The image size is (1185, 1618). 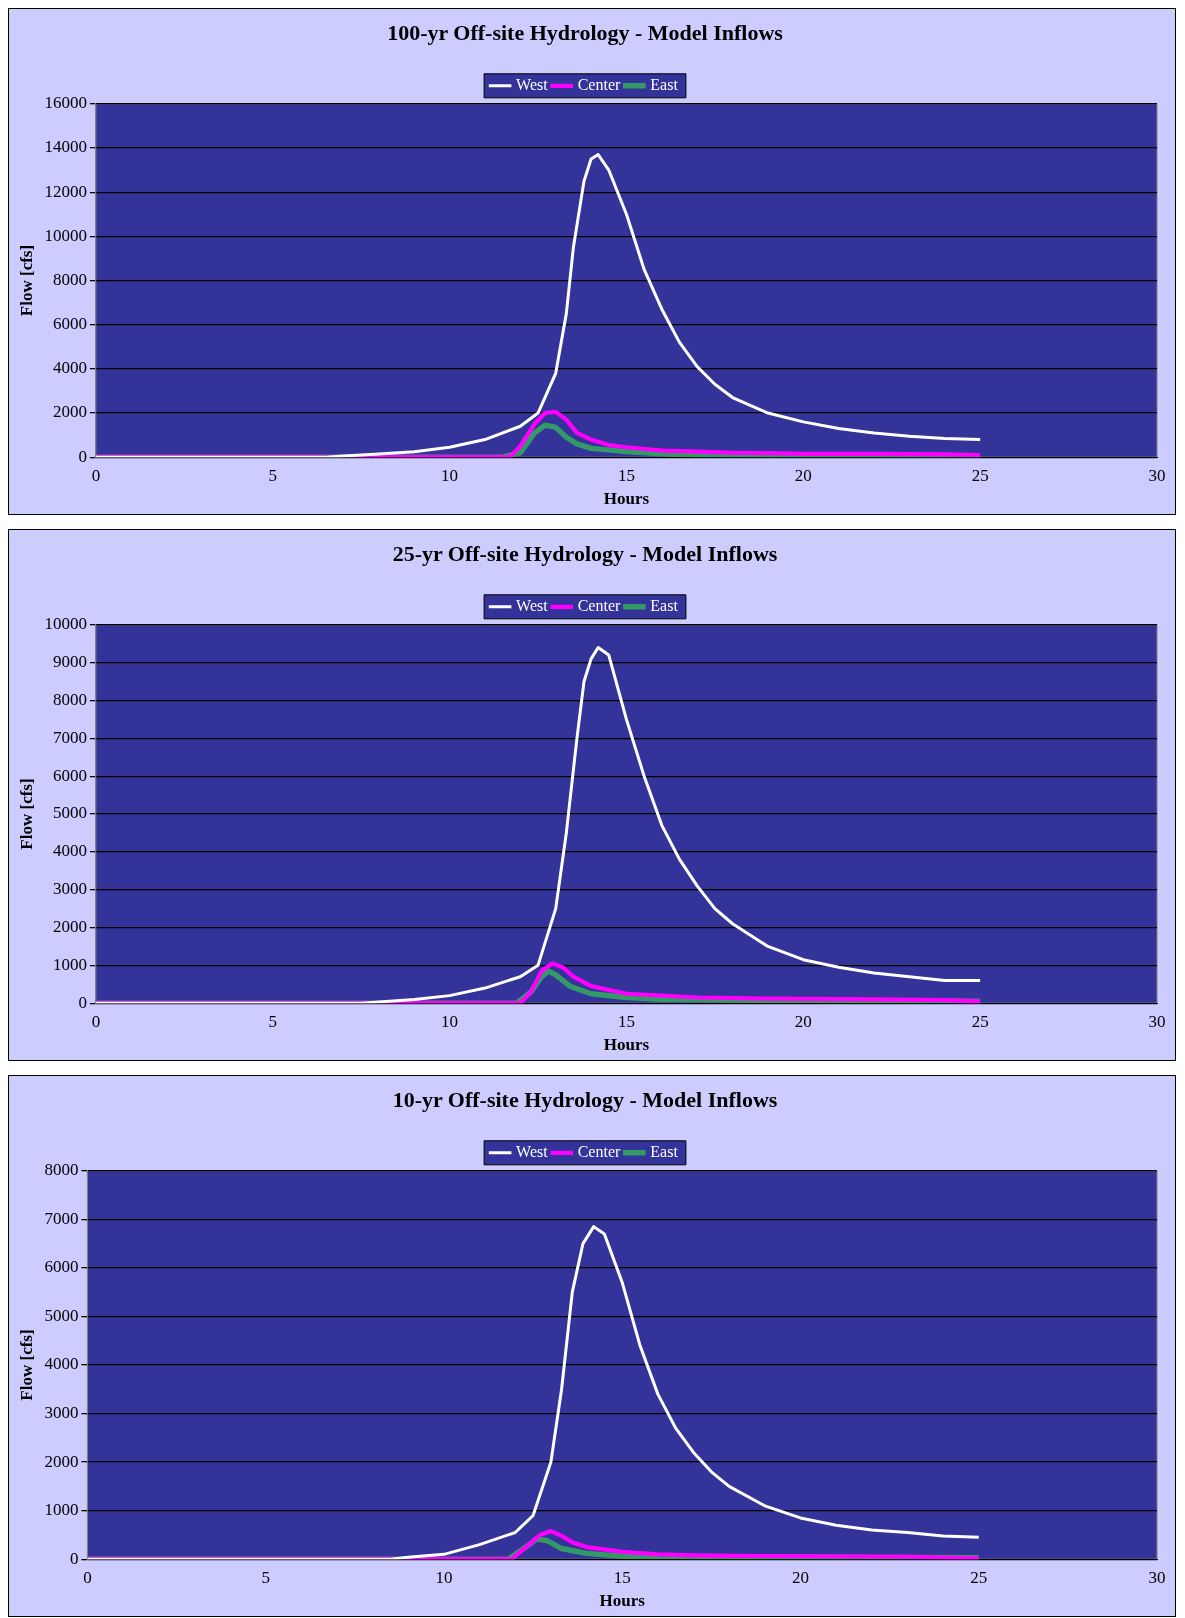 What do you see at coordinates (69, 662) in the screenshot?
I see `y-tick-label: 9000` at bounding box center [69, 662].